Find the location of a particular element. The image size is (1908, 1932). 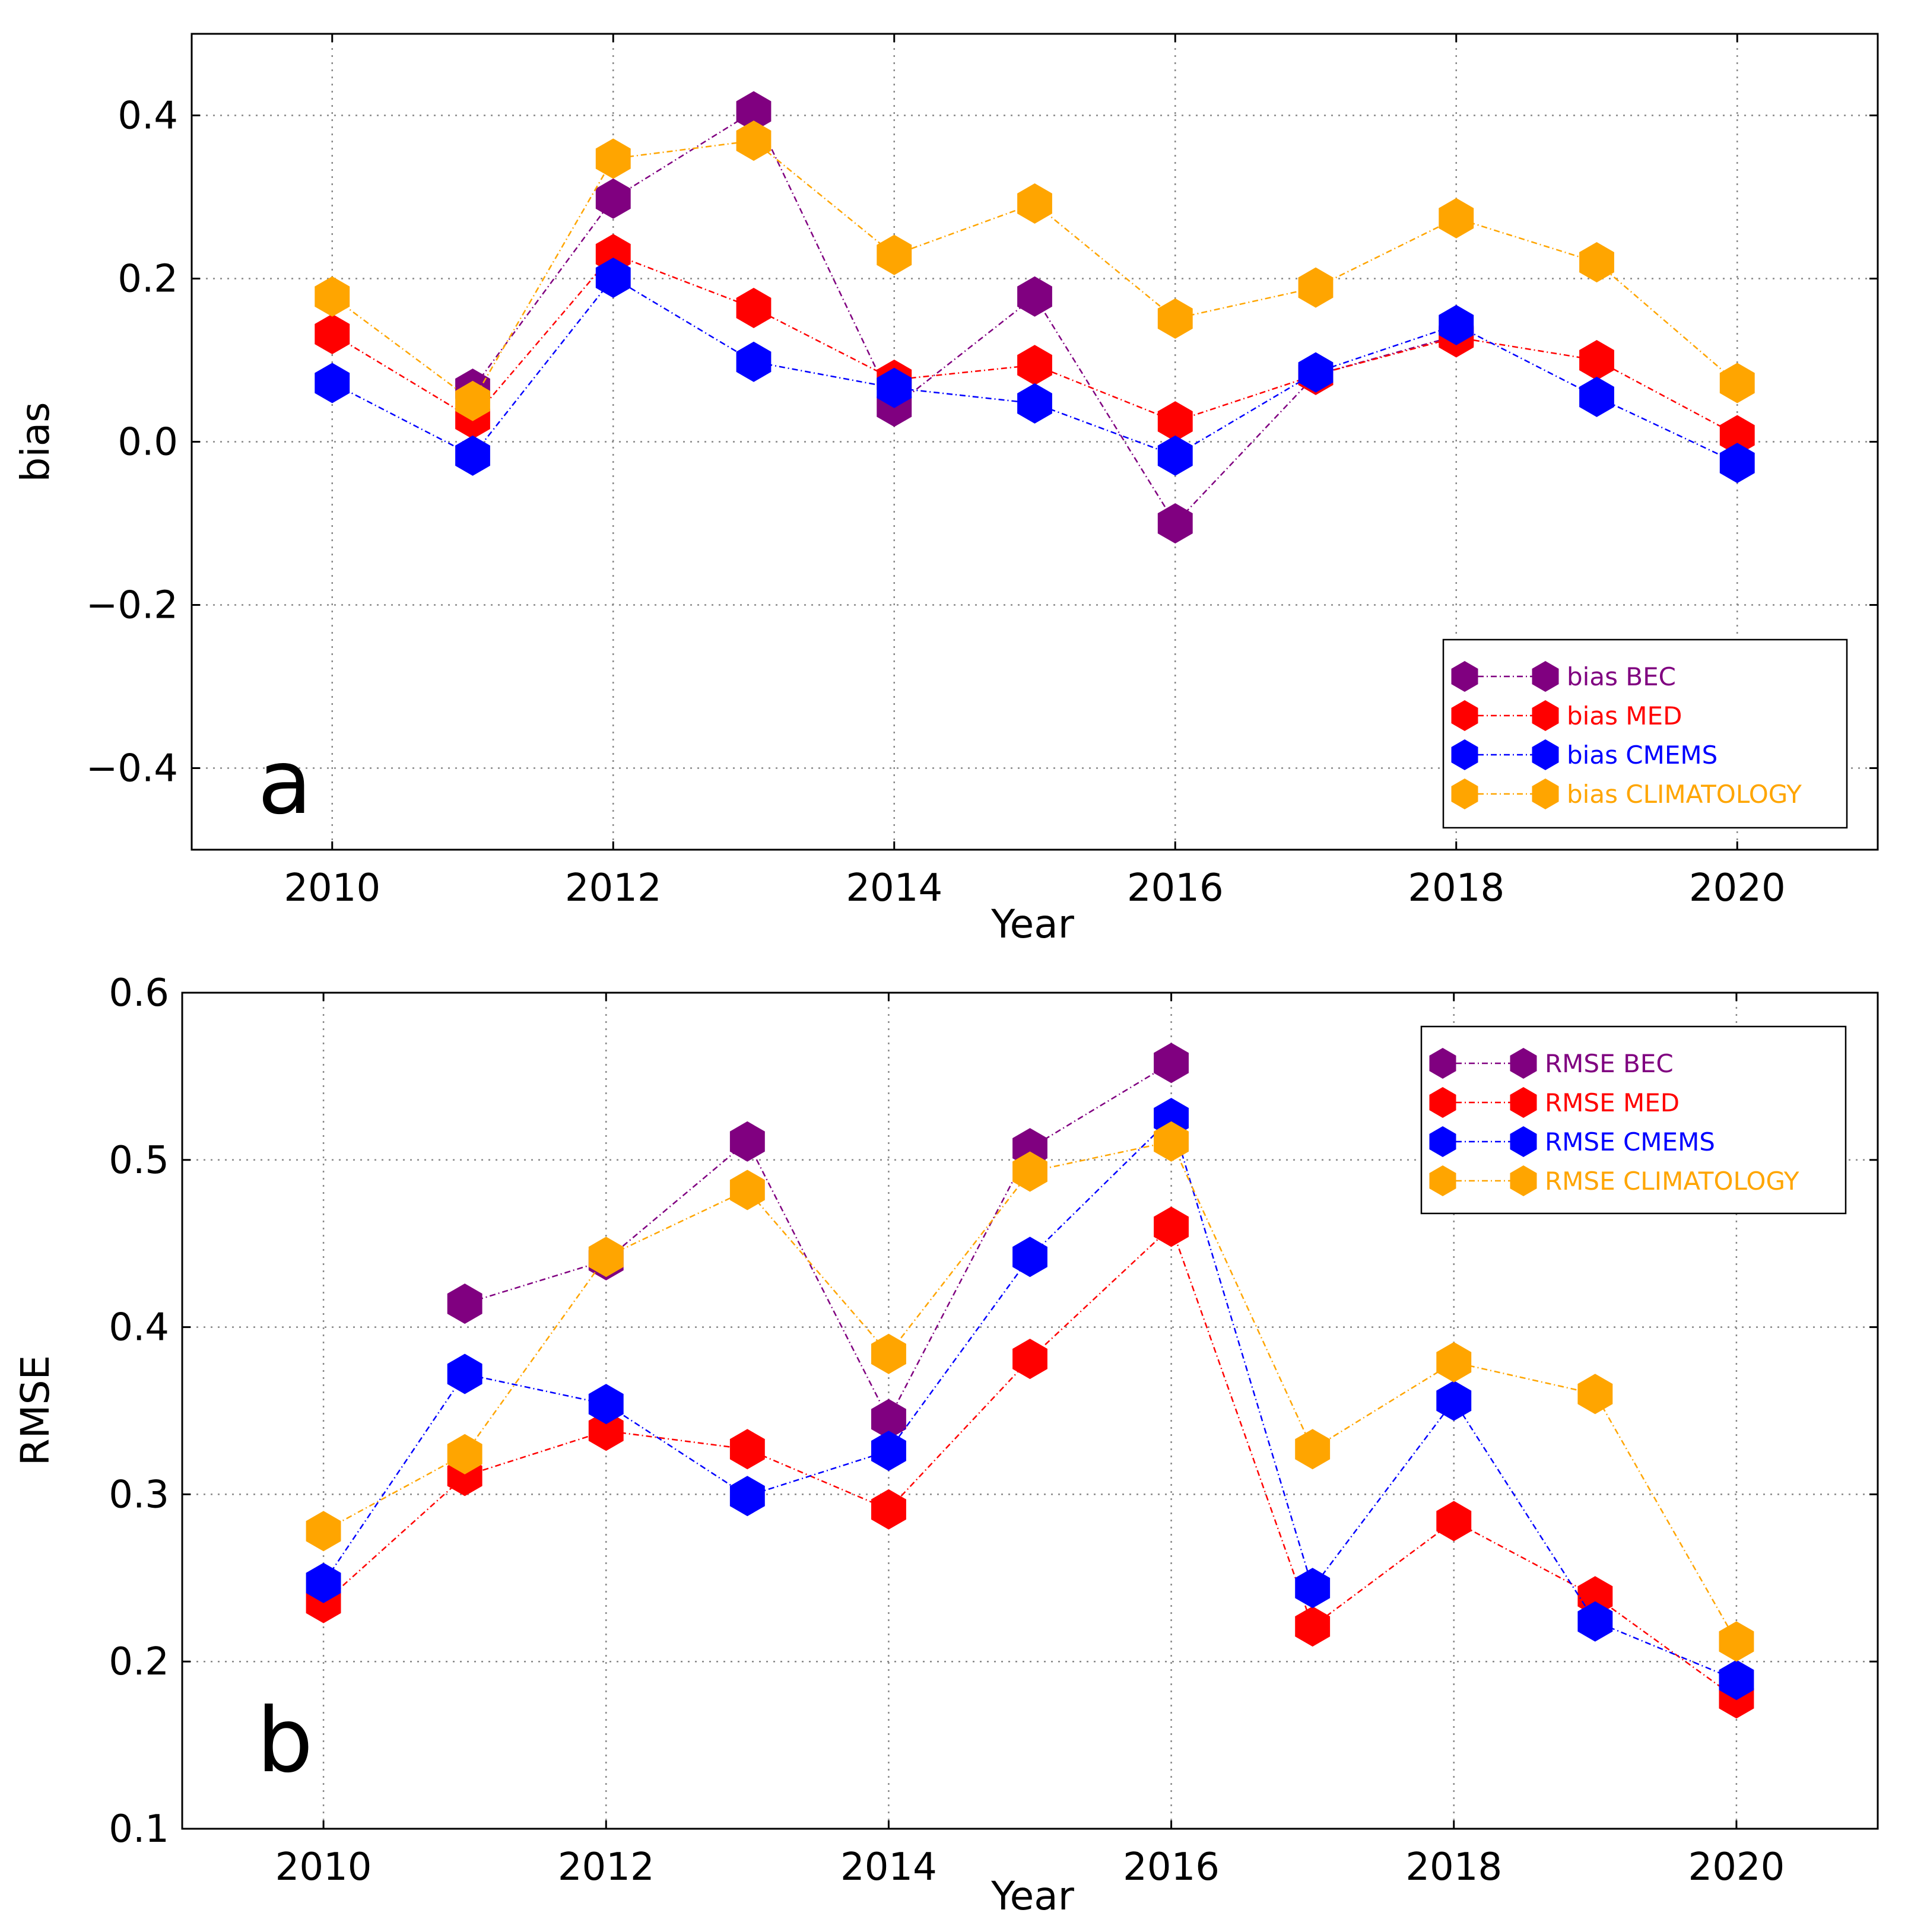

y-tick-label: −0.4 is located at coordinates (132, 769).